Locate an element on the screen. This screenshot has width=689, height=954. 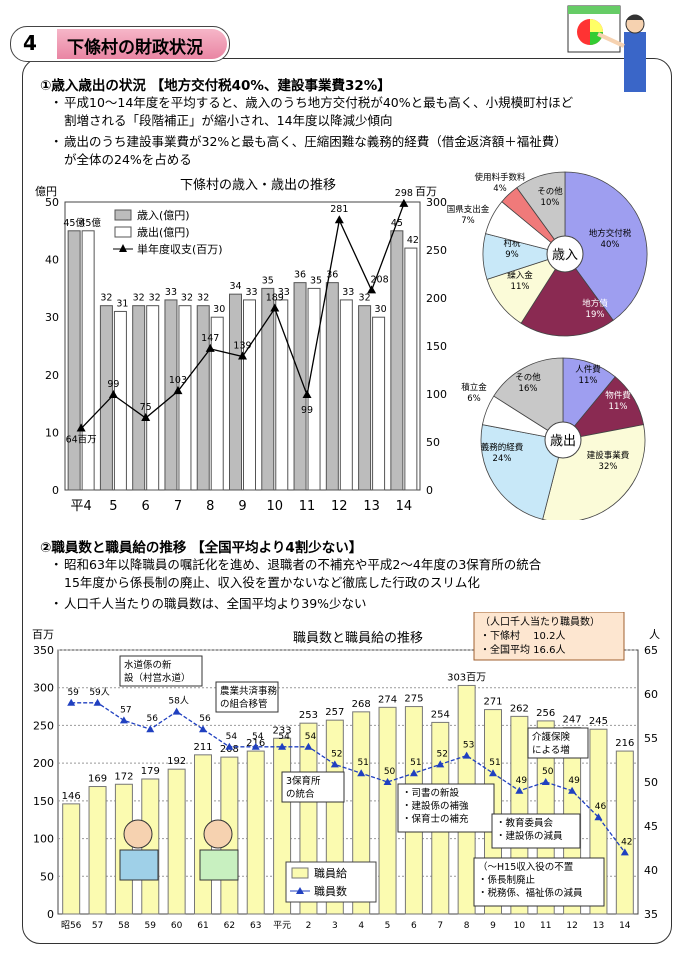
annotation-text: 3保育所 is located at coordinates (303, 781).